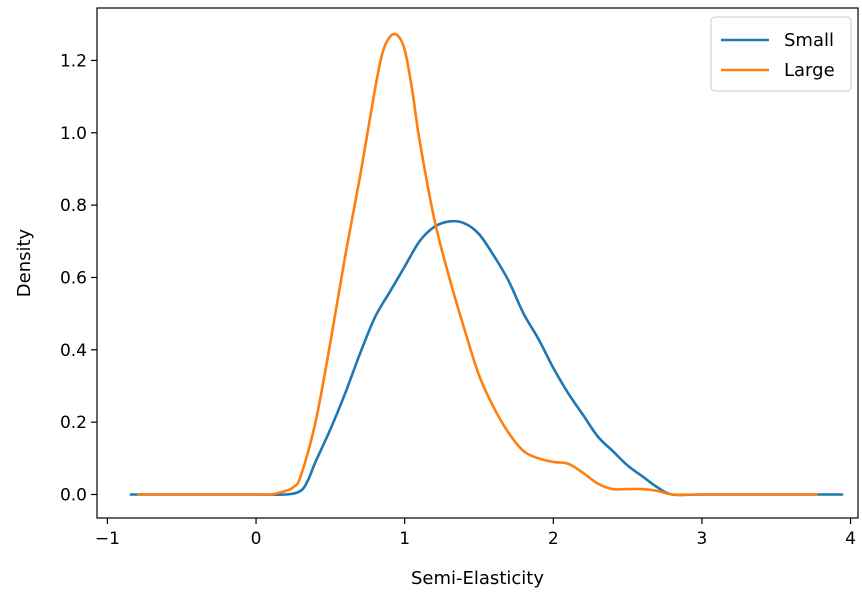 The width and height of the screenshot is (862, 592). I want to click on y-tick-label: 0.4, so click(73, 351).